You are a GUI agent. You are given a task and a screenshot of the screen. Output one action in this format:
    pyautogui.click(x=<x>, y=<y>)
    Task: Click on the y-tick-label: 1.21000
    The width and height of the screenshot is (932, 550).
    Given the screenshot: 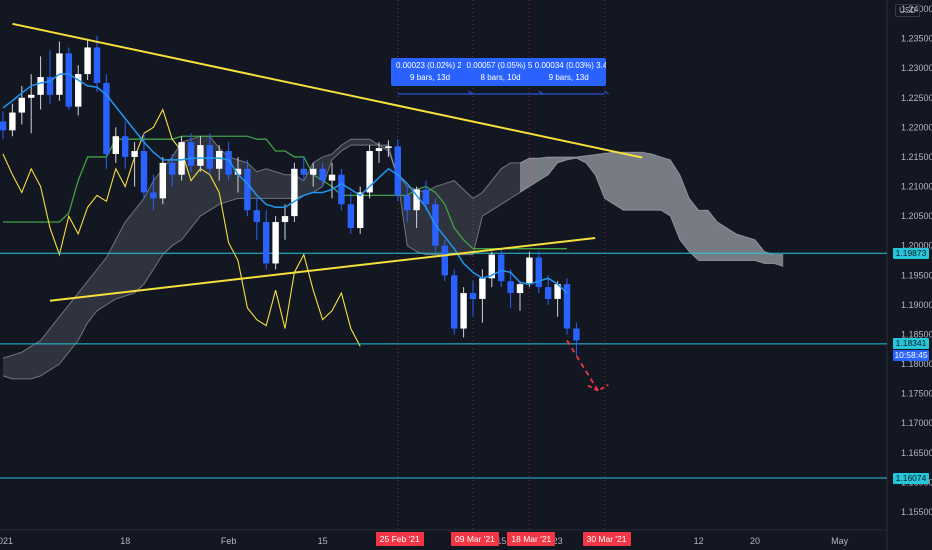 What is the action you would take?
    pyautogui.click(x=916, y=187)
    